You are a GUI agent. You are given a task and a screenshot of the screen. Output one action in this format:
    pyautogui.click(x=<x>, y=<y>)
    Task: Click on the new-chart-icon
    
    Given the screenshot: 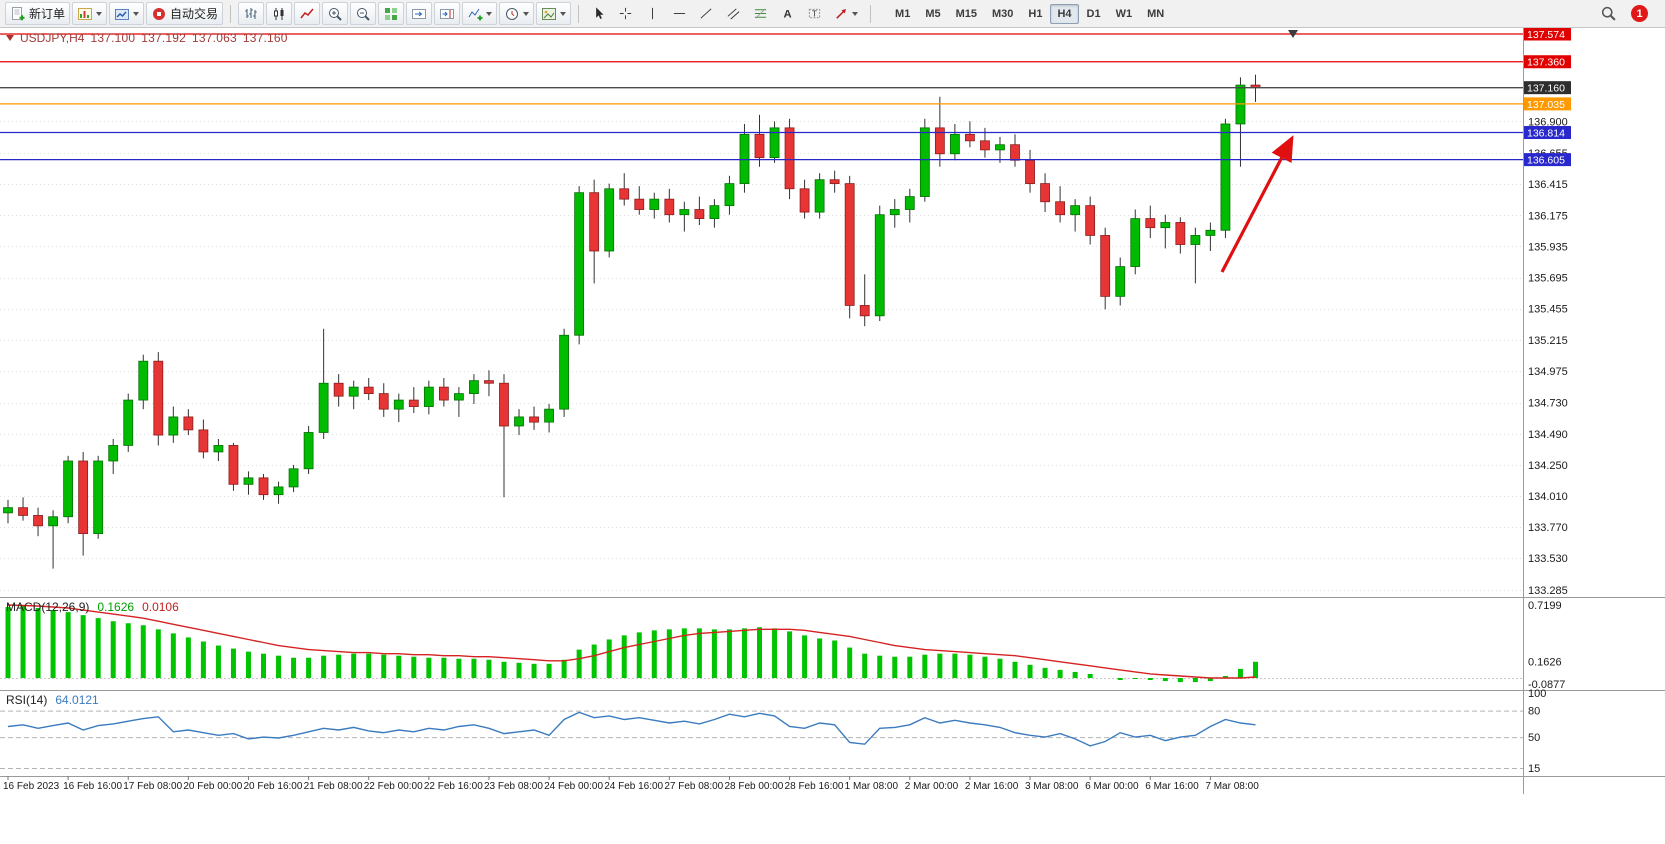 What is the action you would take?
    pyautogui.click(x=85, y=13)
    